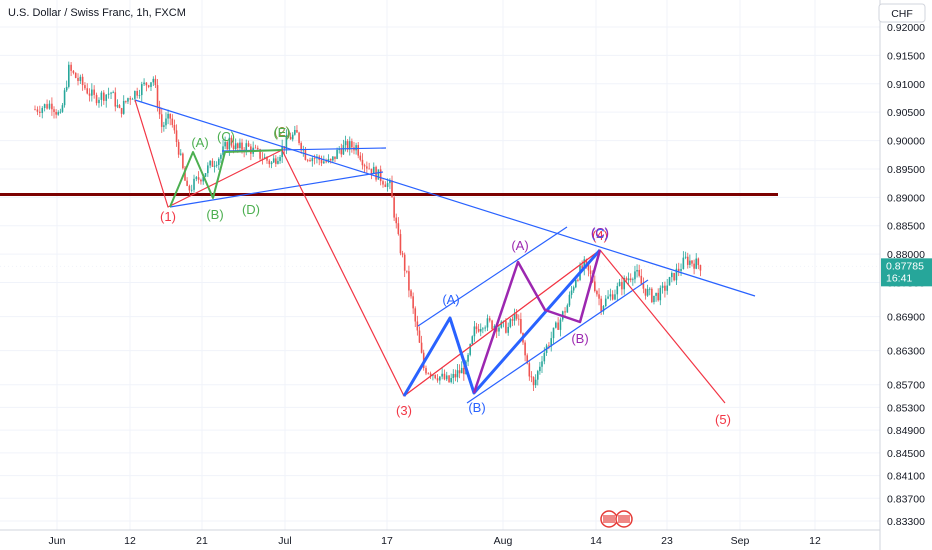  What do you see at coordinates (557, 341) in the screenshot?
I see `channel-lower` at bounding box center [557, 341].